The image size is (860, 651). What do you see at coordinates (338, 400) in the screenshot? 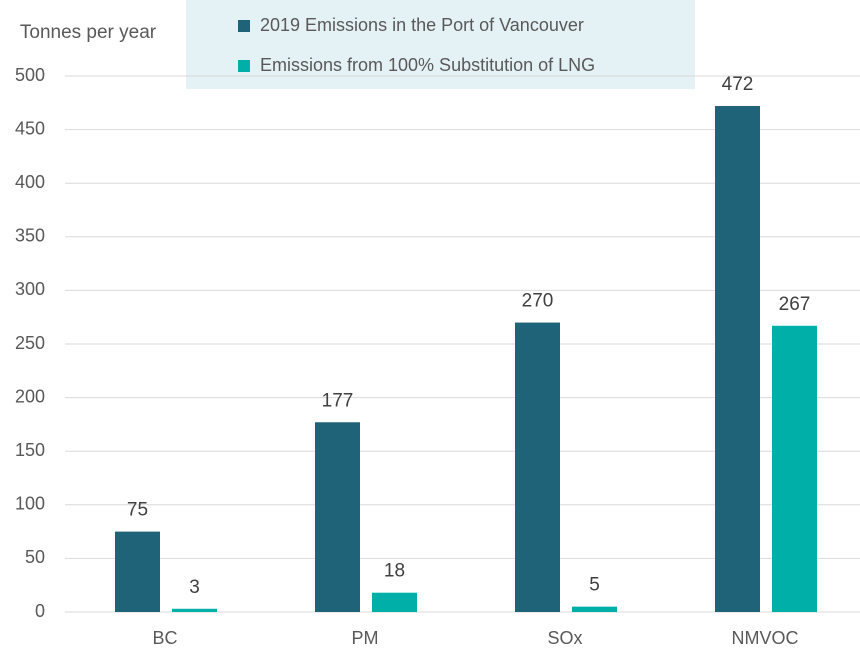
I see `data-label: 177` at bounding box center [338, 400].